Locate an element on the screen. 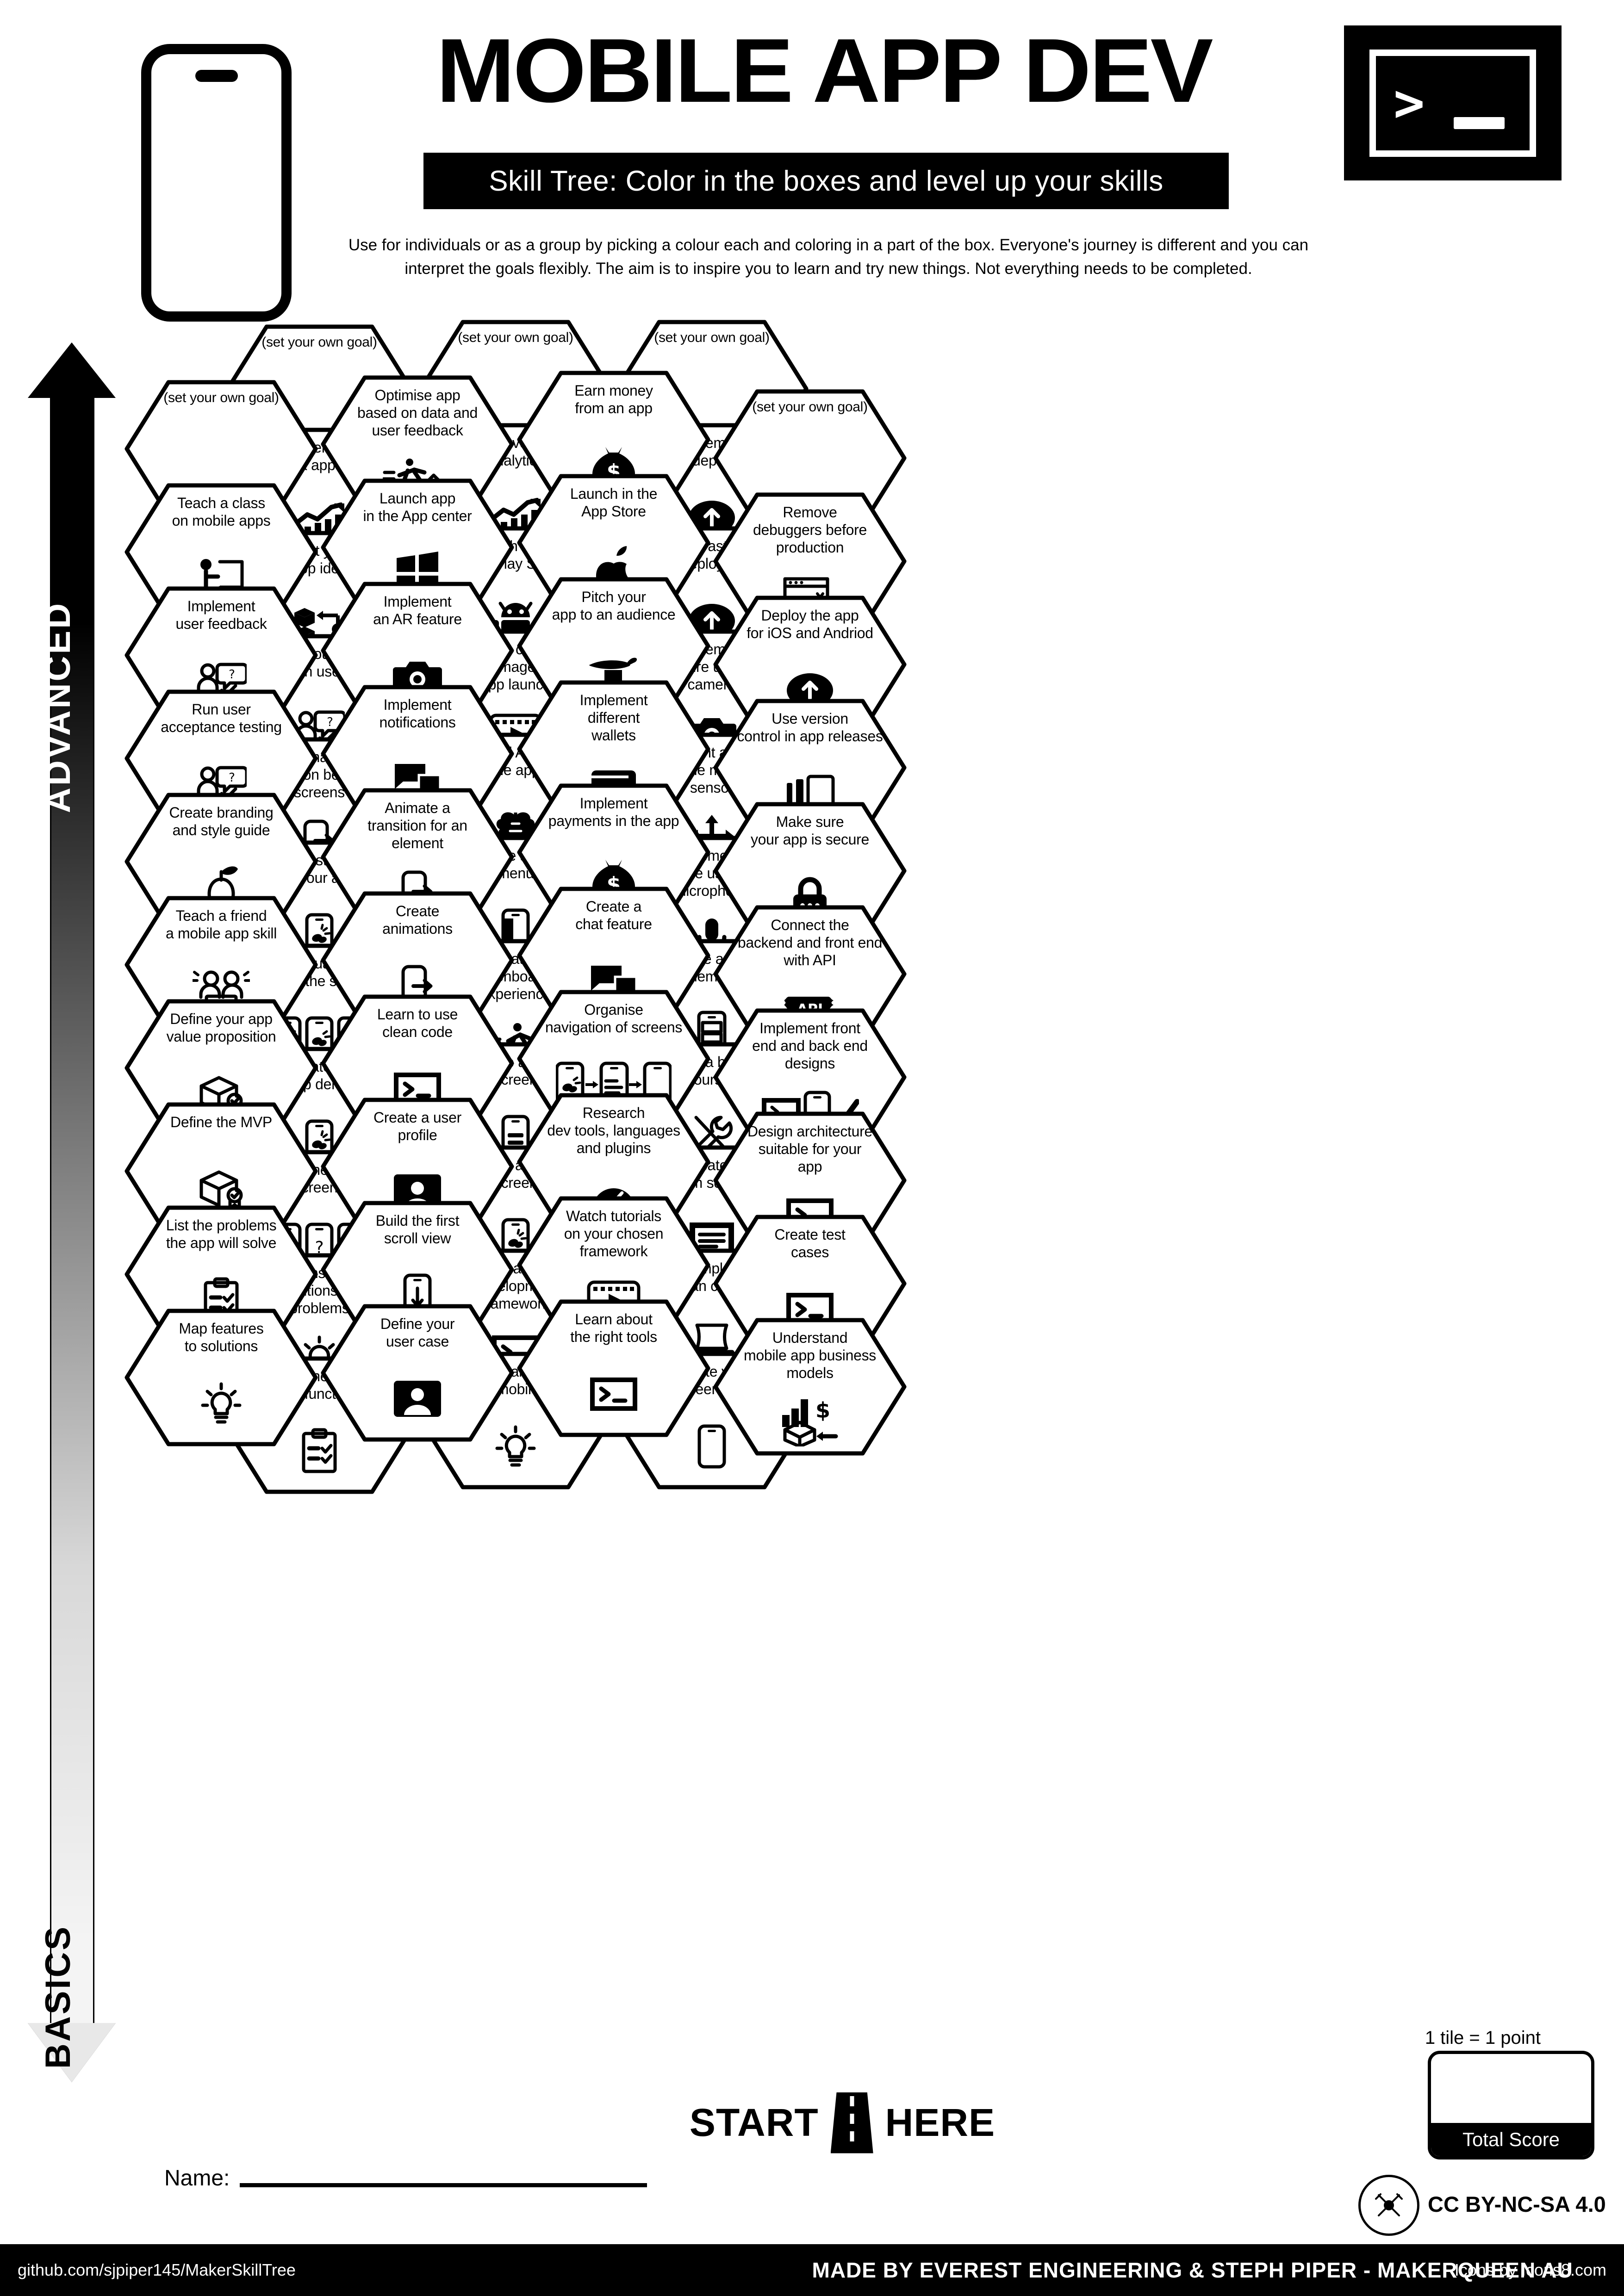 The height and width of the screenshot is (2296, 1624). maker-badge-icon is located at coordinates (1388, 2206).